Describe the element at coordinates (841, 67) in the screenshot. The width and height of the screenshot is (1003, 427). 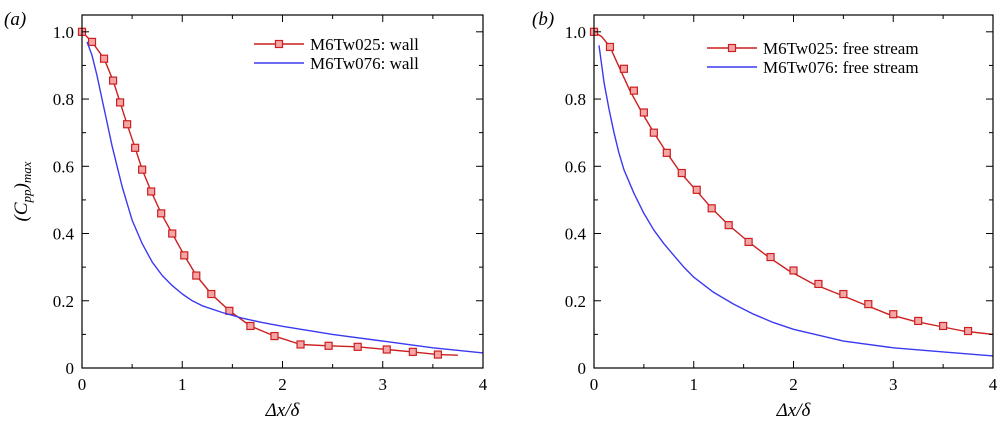
I see `legend-label: M6Tw076: free stream` at that location.